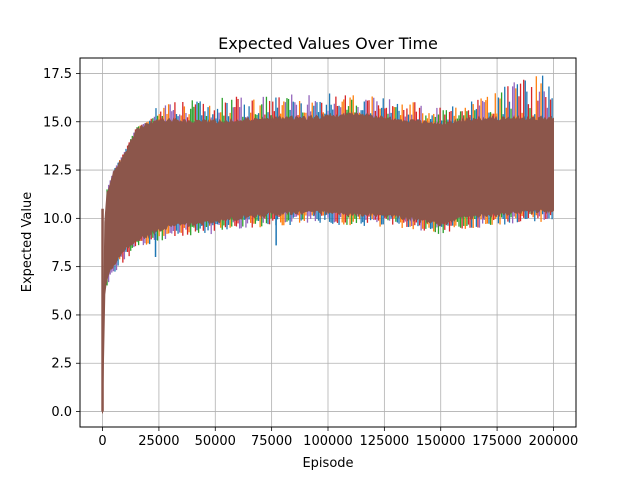 This screenshot has height=480, width=640. What do you see at coordinates (57, 74) in the screenshot?
I see `y-tick-label: 17.5` at bounding box center [57, 74].